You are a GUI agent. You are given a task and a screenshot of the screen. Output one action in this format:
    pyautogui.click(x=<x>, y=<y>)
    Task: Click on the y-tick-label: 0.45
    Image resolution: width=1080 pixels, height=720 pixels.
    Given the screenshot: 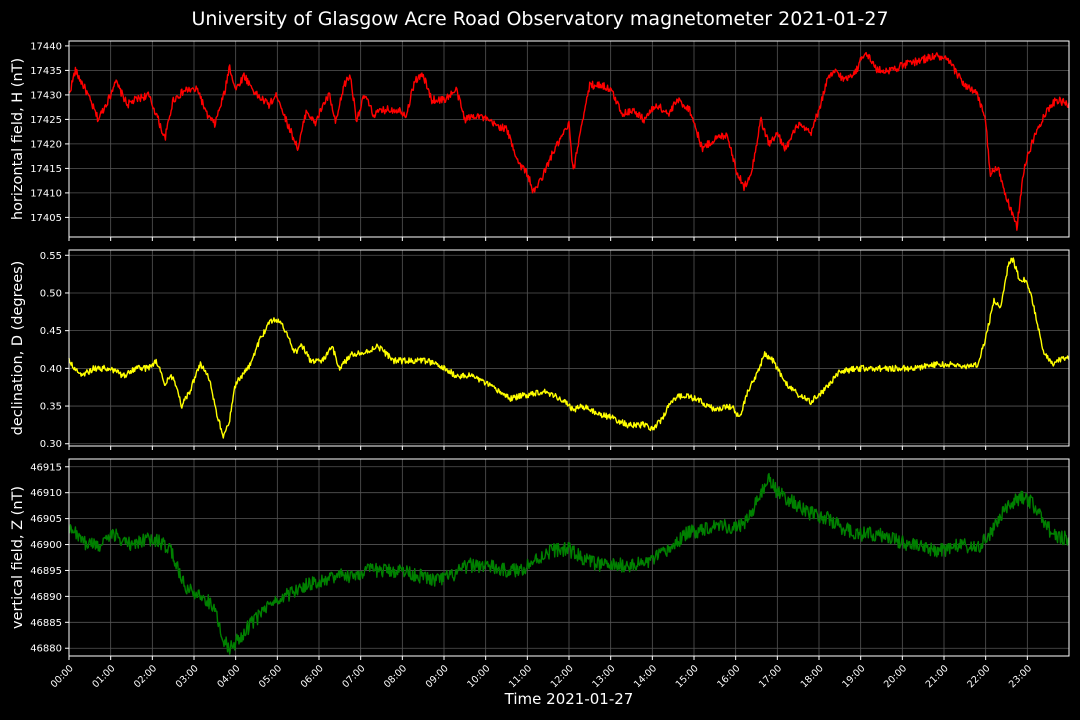 What is the action you would take?
    pyautogui.click(x=51, y=331)
    